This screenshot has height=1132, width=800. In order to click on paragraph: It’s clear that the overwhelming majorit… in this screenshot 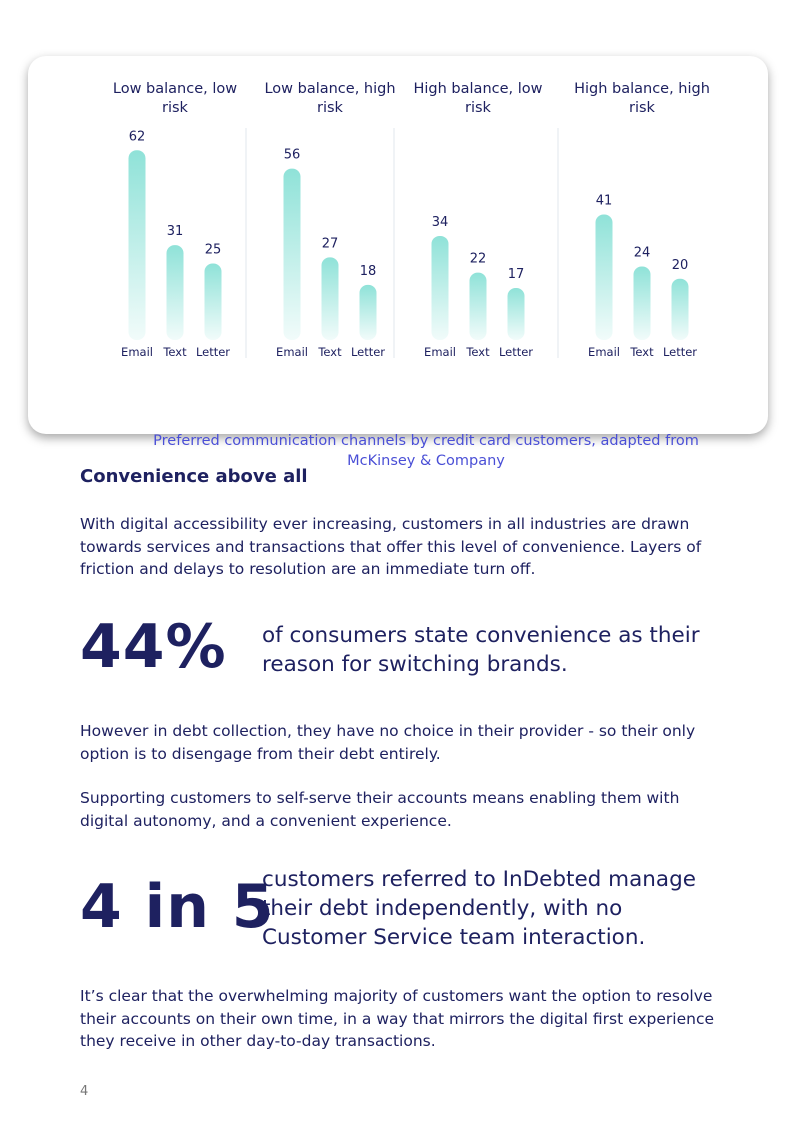, I will do `click(397, 1018)`.